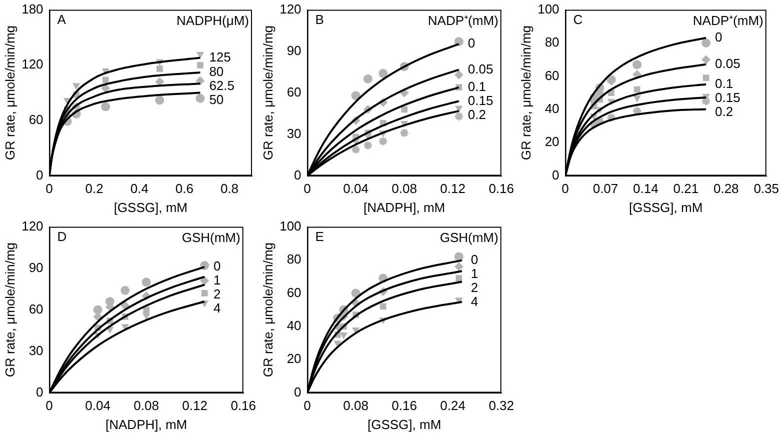  Describe the element at coordinates (501, 406) in the screenshot. I see `x-tick-label: 0.32` at that location.